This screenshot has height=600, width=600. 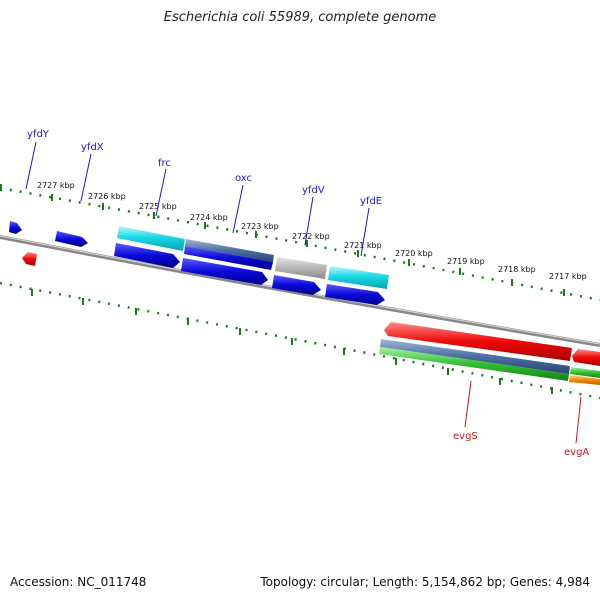 I want to click on gene-label-yfdE: yfdE, so click(x=371, y=201).